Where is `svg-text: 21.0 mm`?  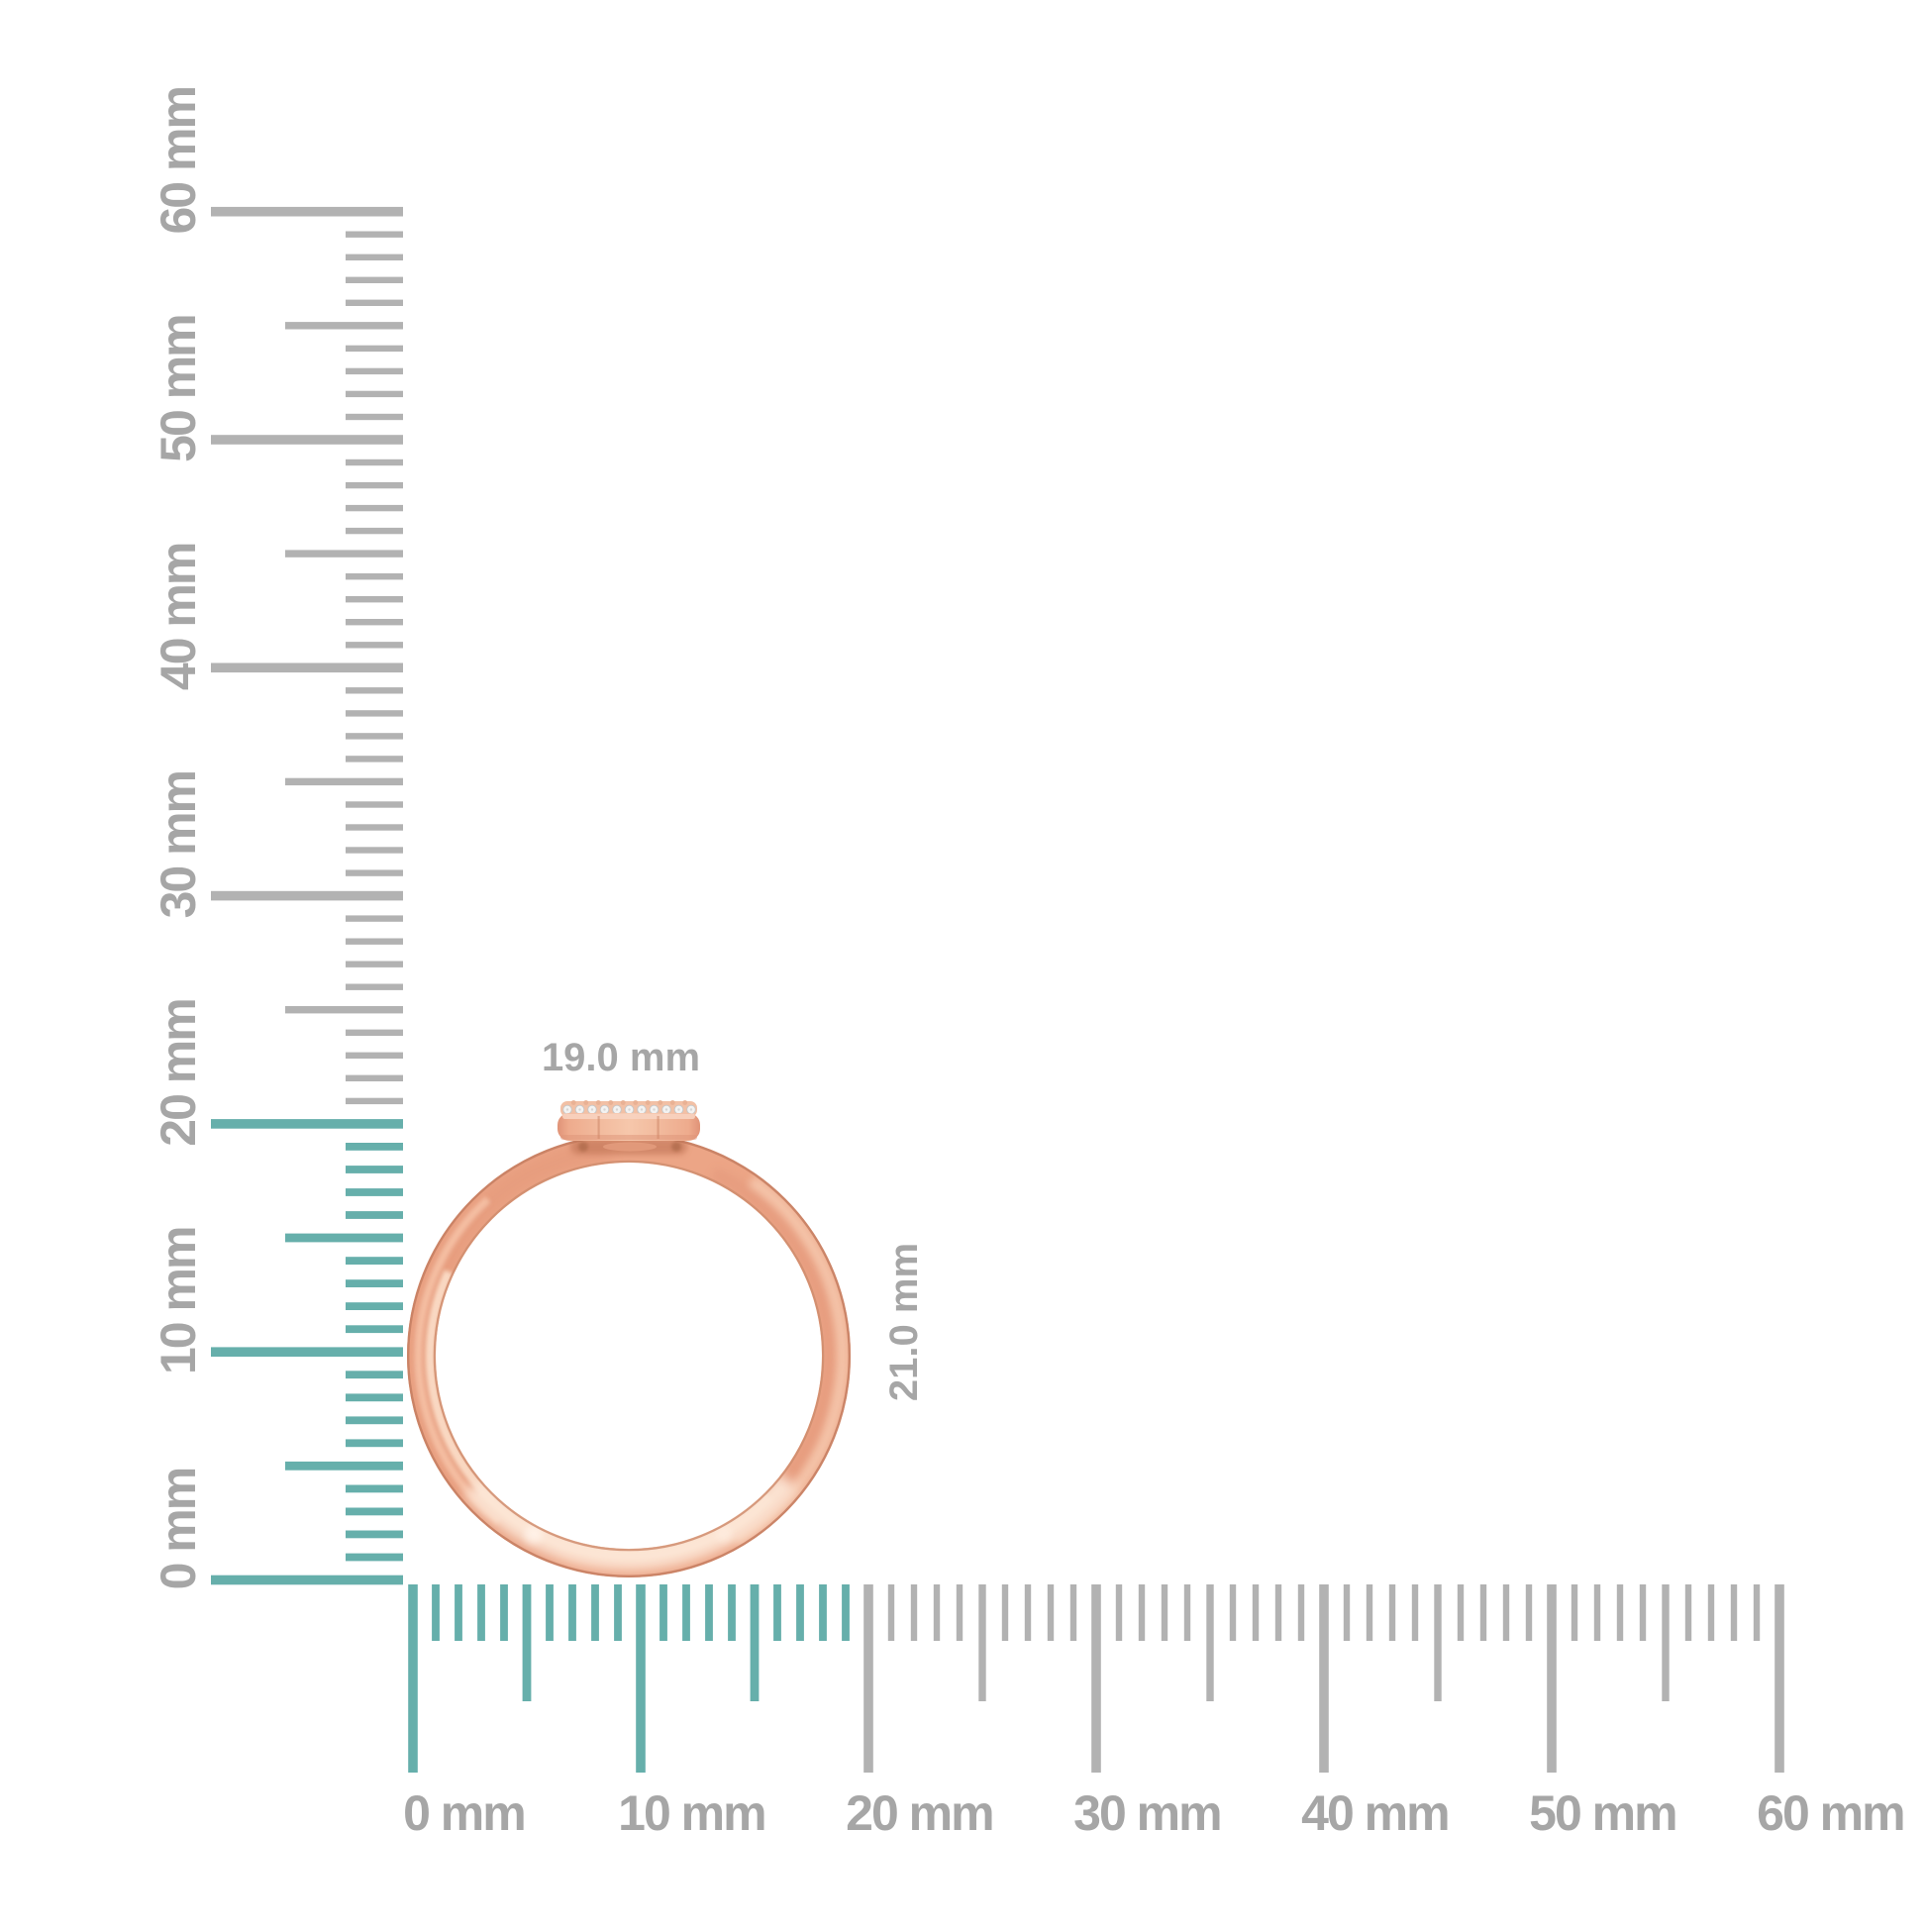
svg-text: 21.0 mm is located at coordinates (904, 1322).